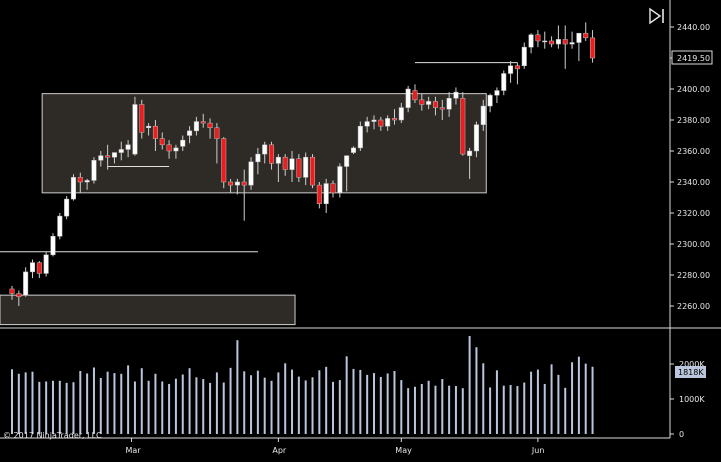 This screenshot has width=721, height=462. What do you see at coordinates (693, 120) in the screenshot?
I see `price-tick-label: 2380.00` at bounding box center [693, 120].